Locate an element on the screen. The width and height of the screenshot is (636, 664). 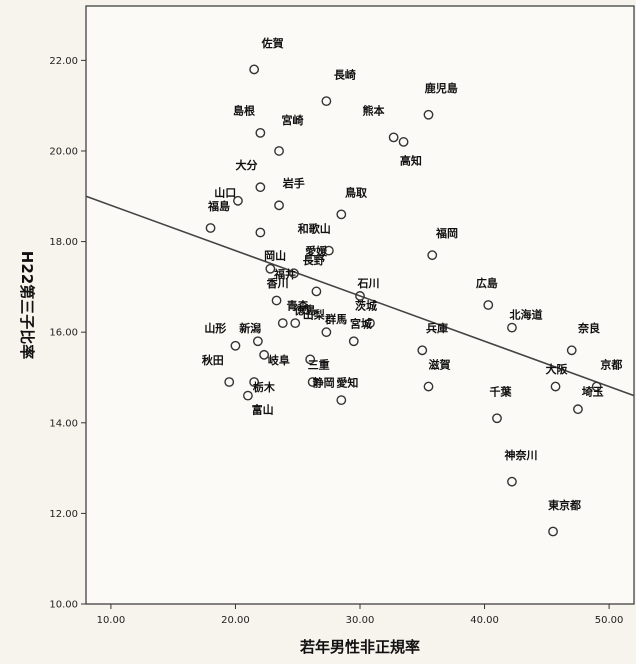
point-label: 茨城 is located at coordinates (366, 306).